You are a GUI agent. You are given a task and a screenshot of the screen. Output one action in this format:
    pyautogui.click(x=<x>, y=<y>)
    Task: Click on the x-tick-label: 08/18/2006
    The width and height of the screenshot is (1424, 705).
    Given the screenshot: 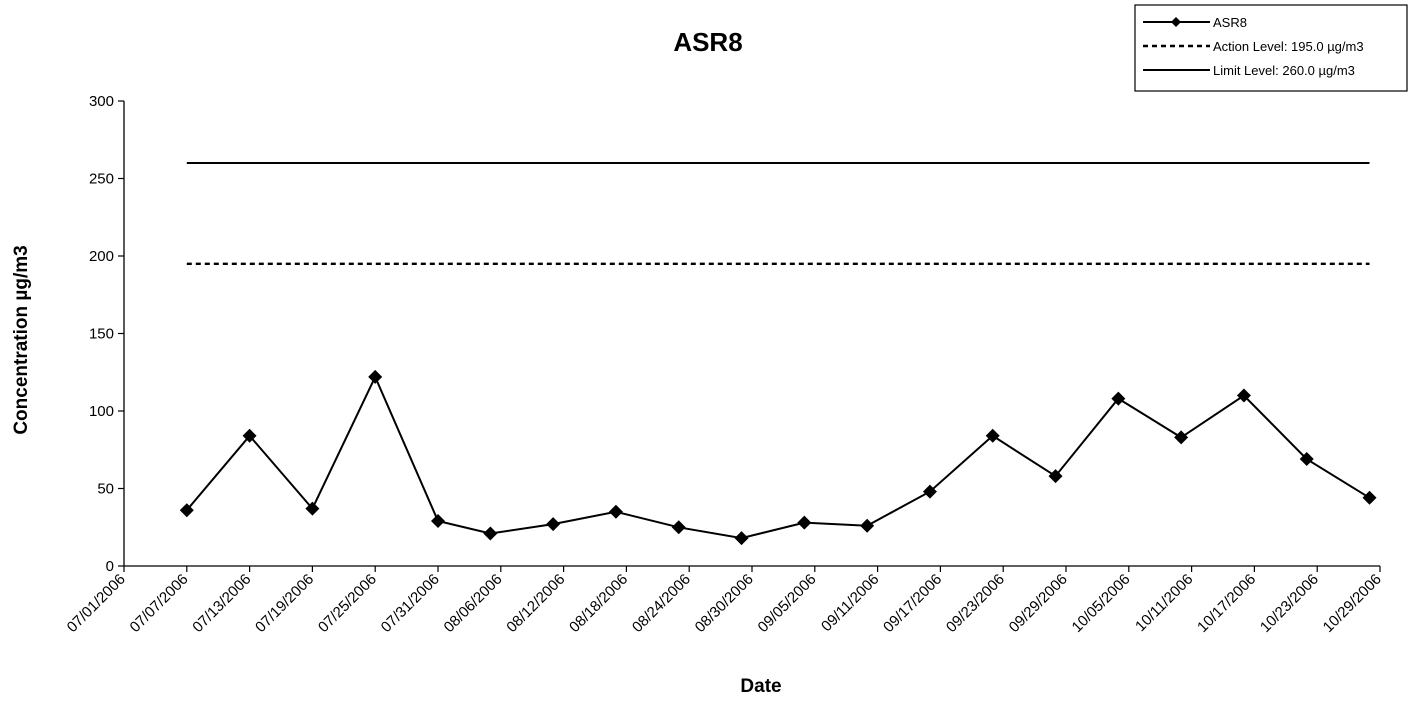 What is the action you would take?
    pyautogui.click(x=598, y=603)
    